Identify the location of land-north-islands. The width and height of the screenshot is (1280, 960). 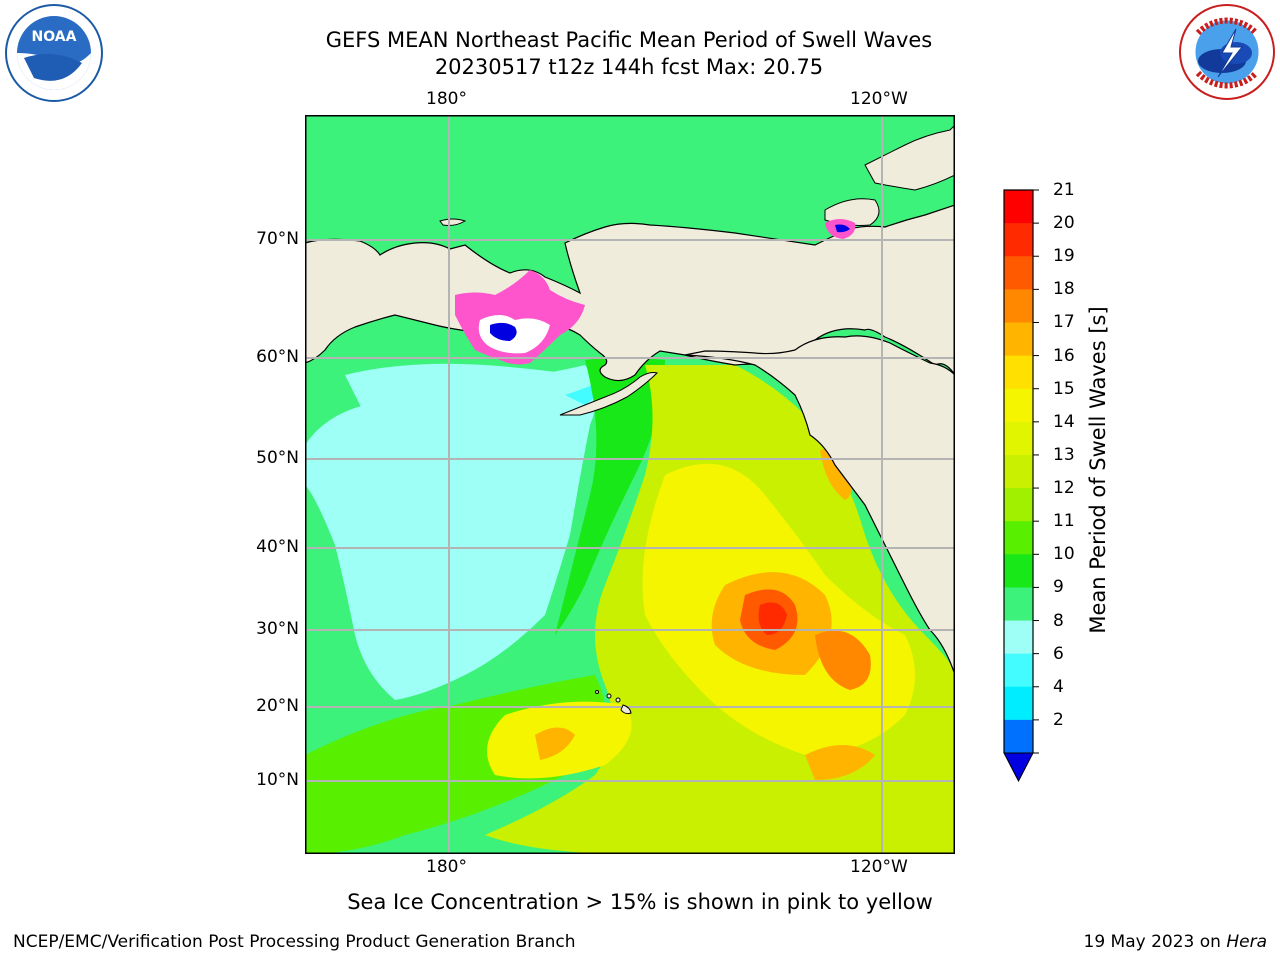
(909, 157).